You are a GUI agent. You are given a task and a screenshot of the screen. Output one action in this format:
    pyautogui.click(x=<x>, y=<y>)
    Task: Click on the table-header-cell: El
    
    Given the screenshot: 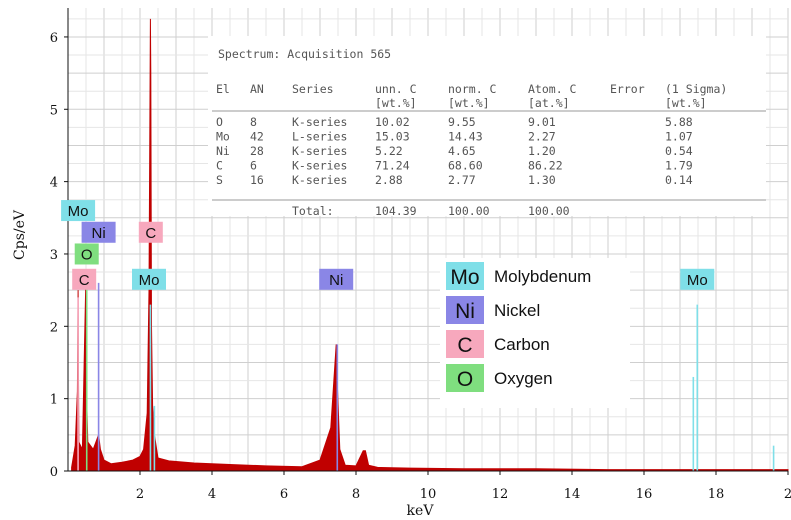 What is the action you would take?
    pyautogui.click(x=223, y=89)
    